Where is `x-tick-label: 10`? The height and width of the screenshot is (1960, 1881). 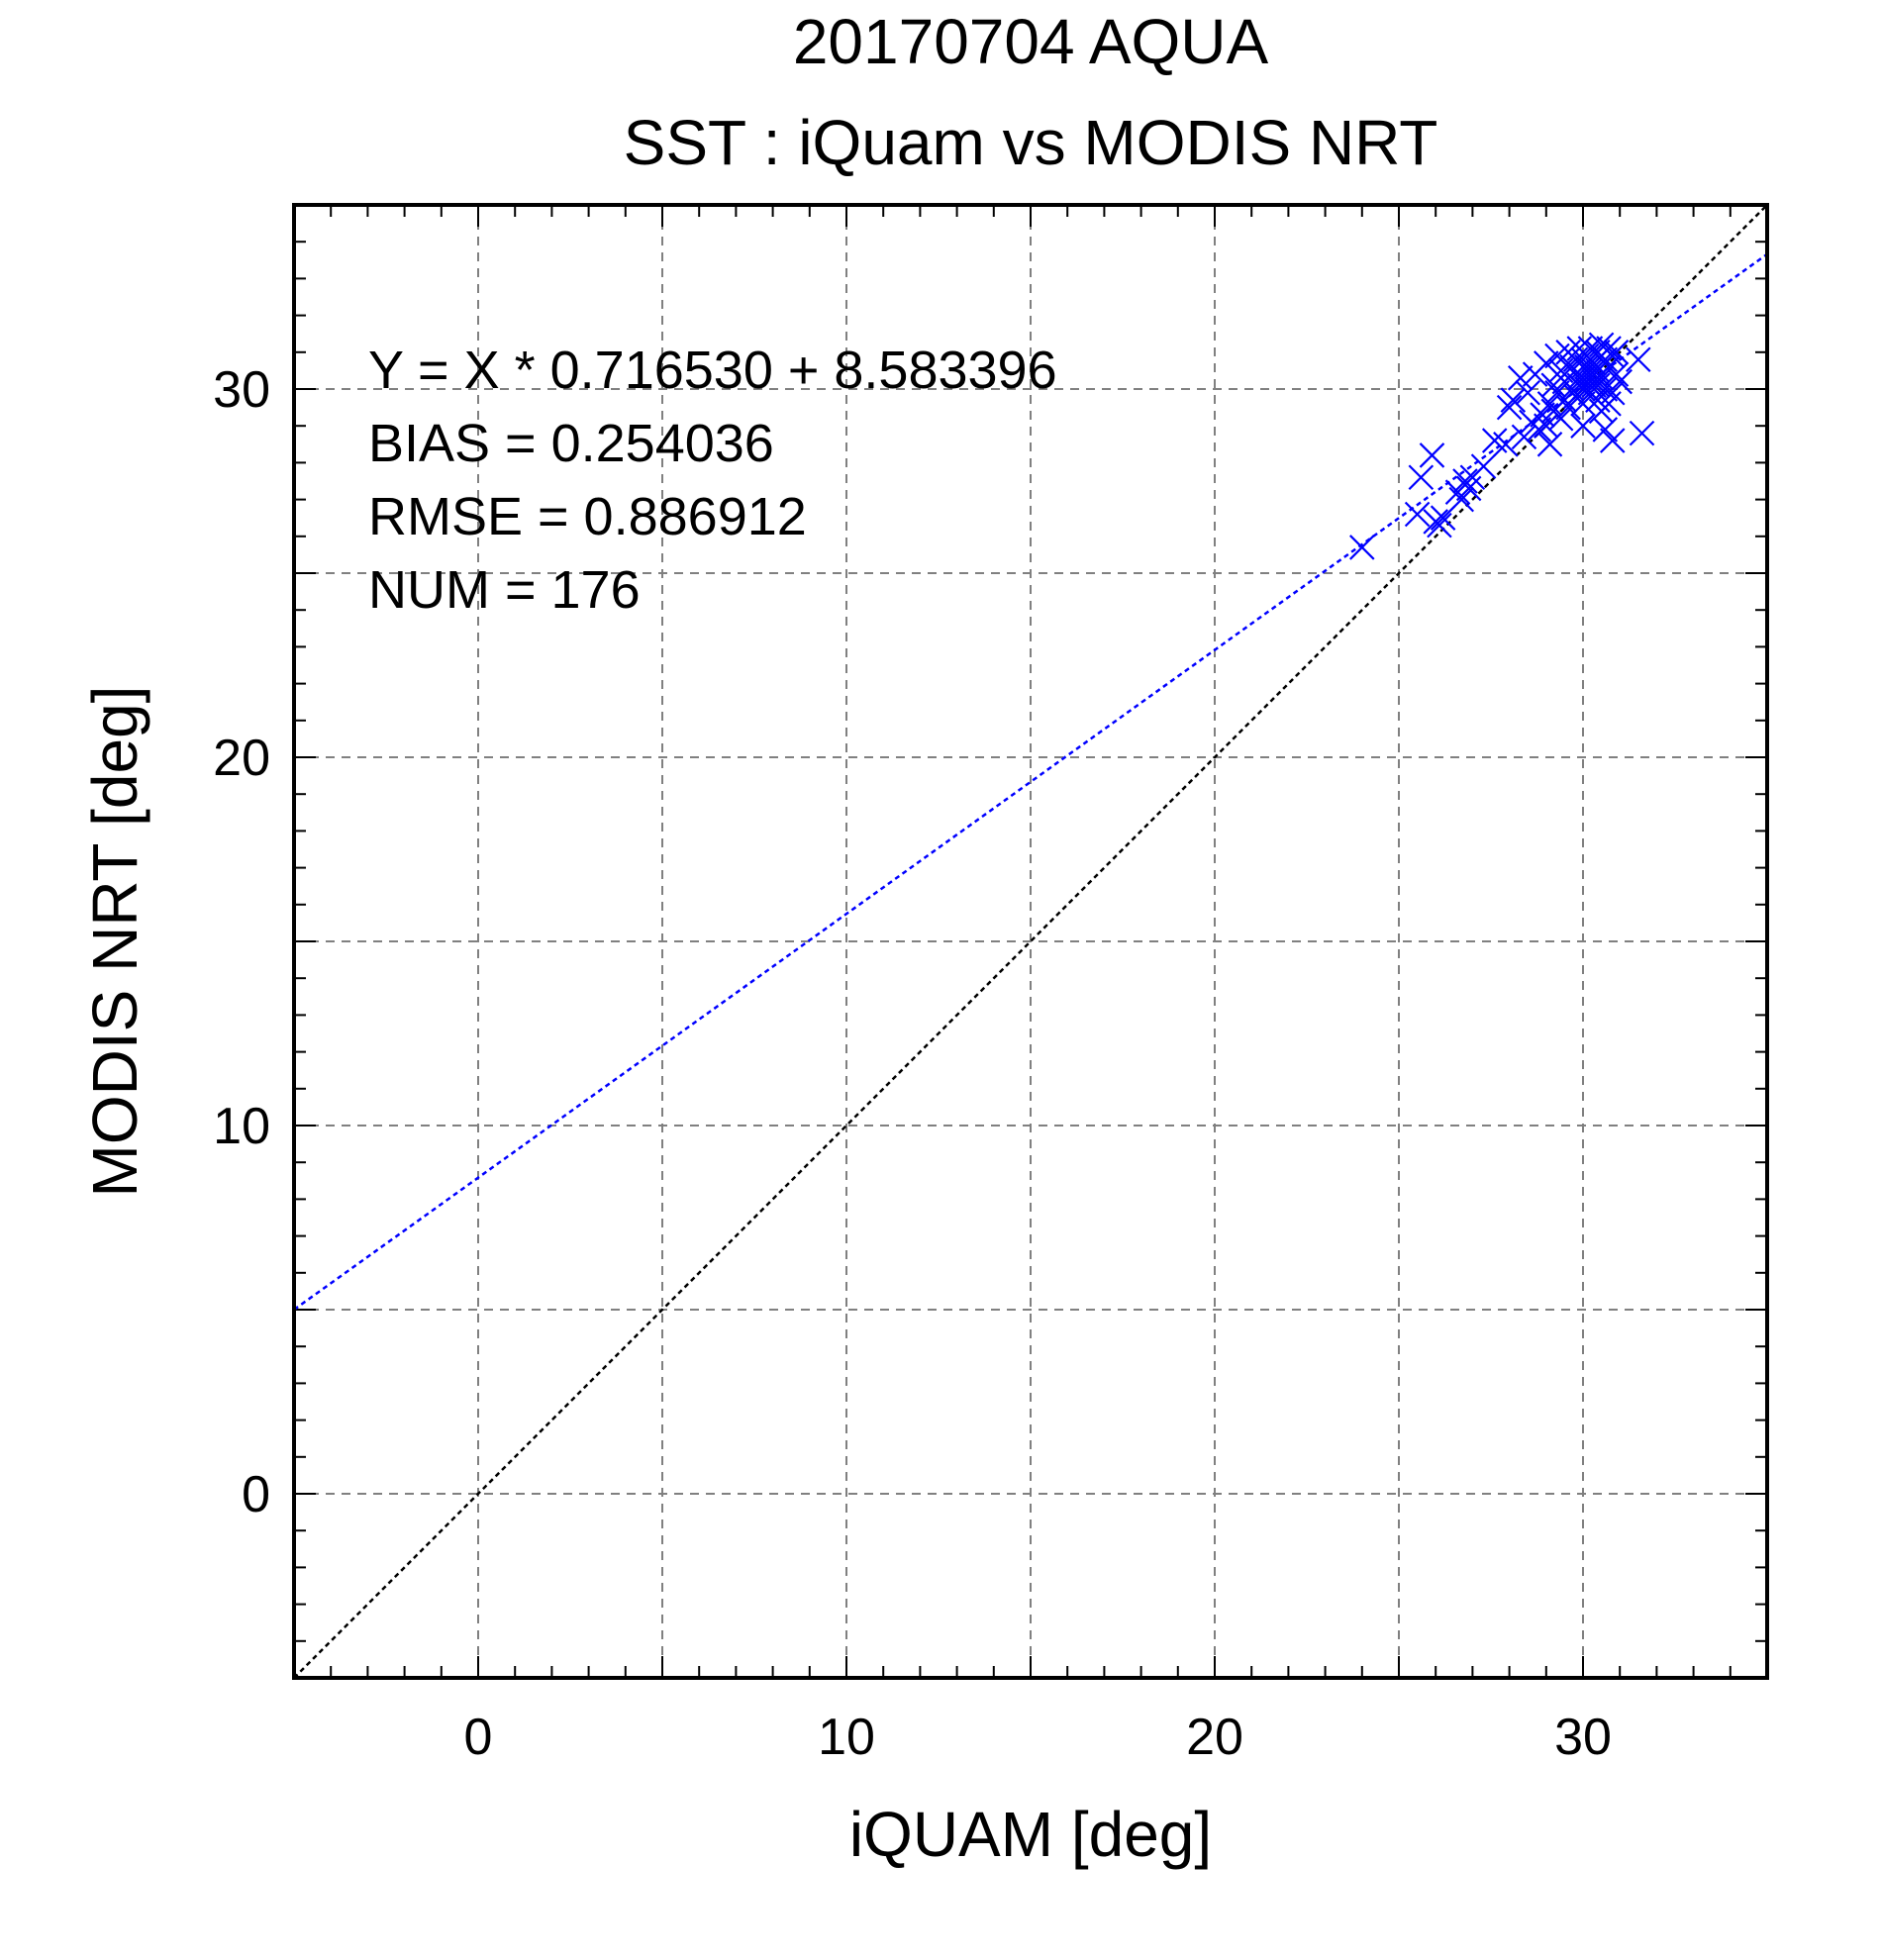
x-tick-label: 10 is located at coordinates (846, 1737).